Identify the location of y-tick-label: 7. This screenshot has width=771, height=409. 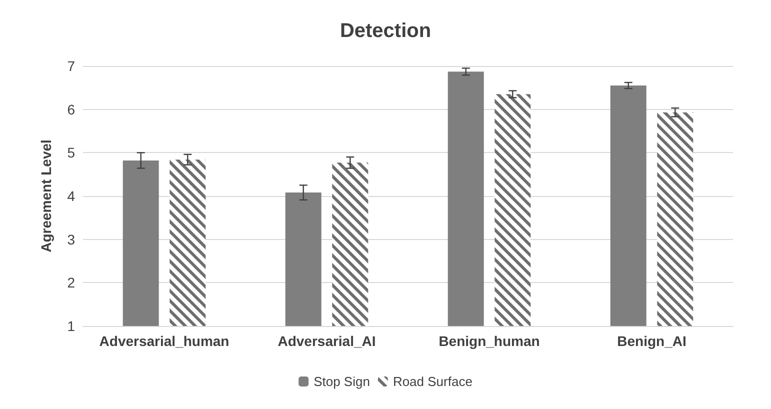
(71, 66).